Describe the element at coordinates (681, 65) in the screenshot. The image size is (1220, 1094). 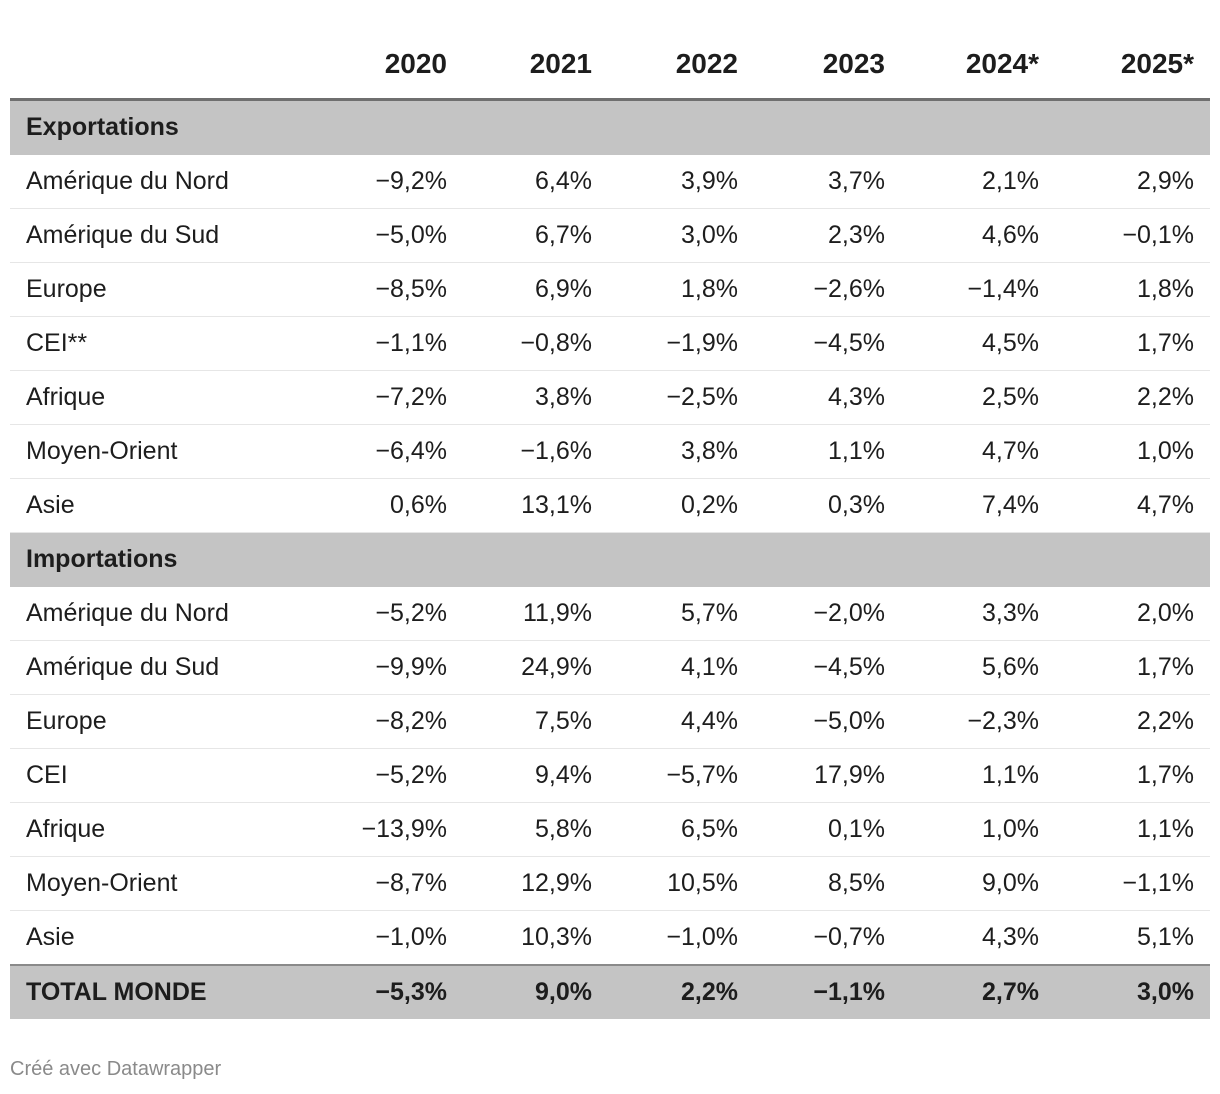
I see `column-header: 2022` at that location.